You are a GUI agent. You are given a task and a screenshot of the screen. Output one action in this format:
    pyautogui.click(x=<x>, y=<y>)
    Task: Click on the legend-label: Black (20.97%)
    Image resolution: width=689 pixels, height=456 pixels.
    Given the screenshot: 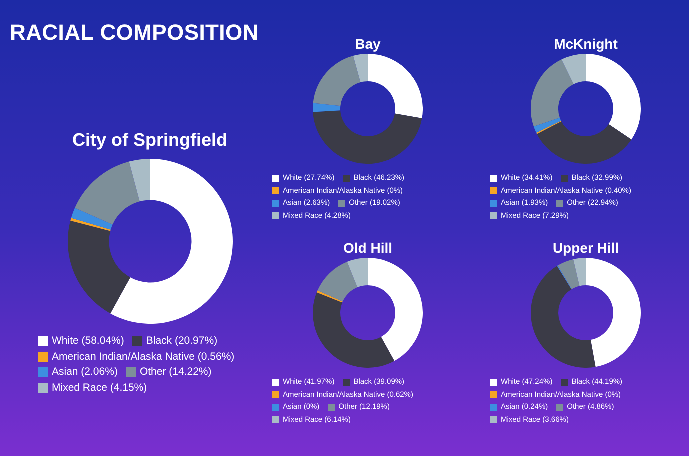 What is the action you would take?
    pyautogui.click(x=181, y=341)
    